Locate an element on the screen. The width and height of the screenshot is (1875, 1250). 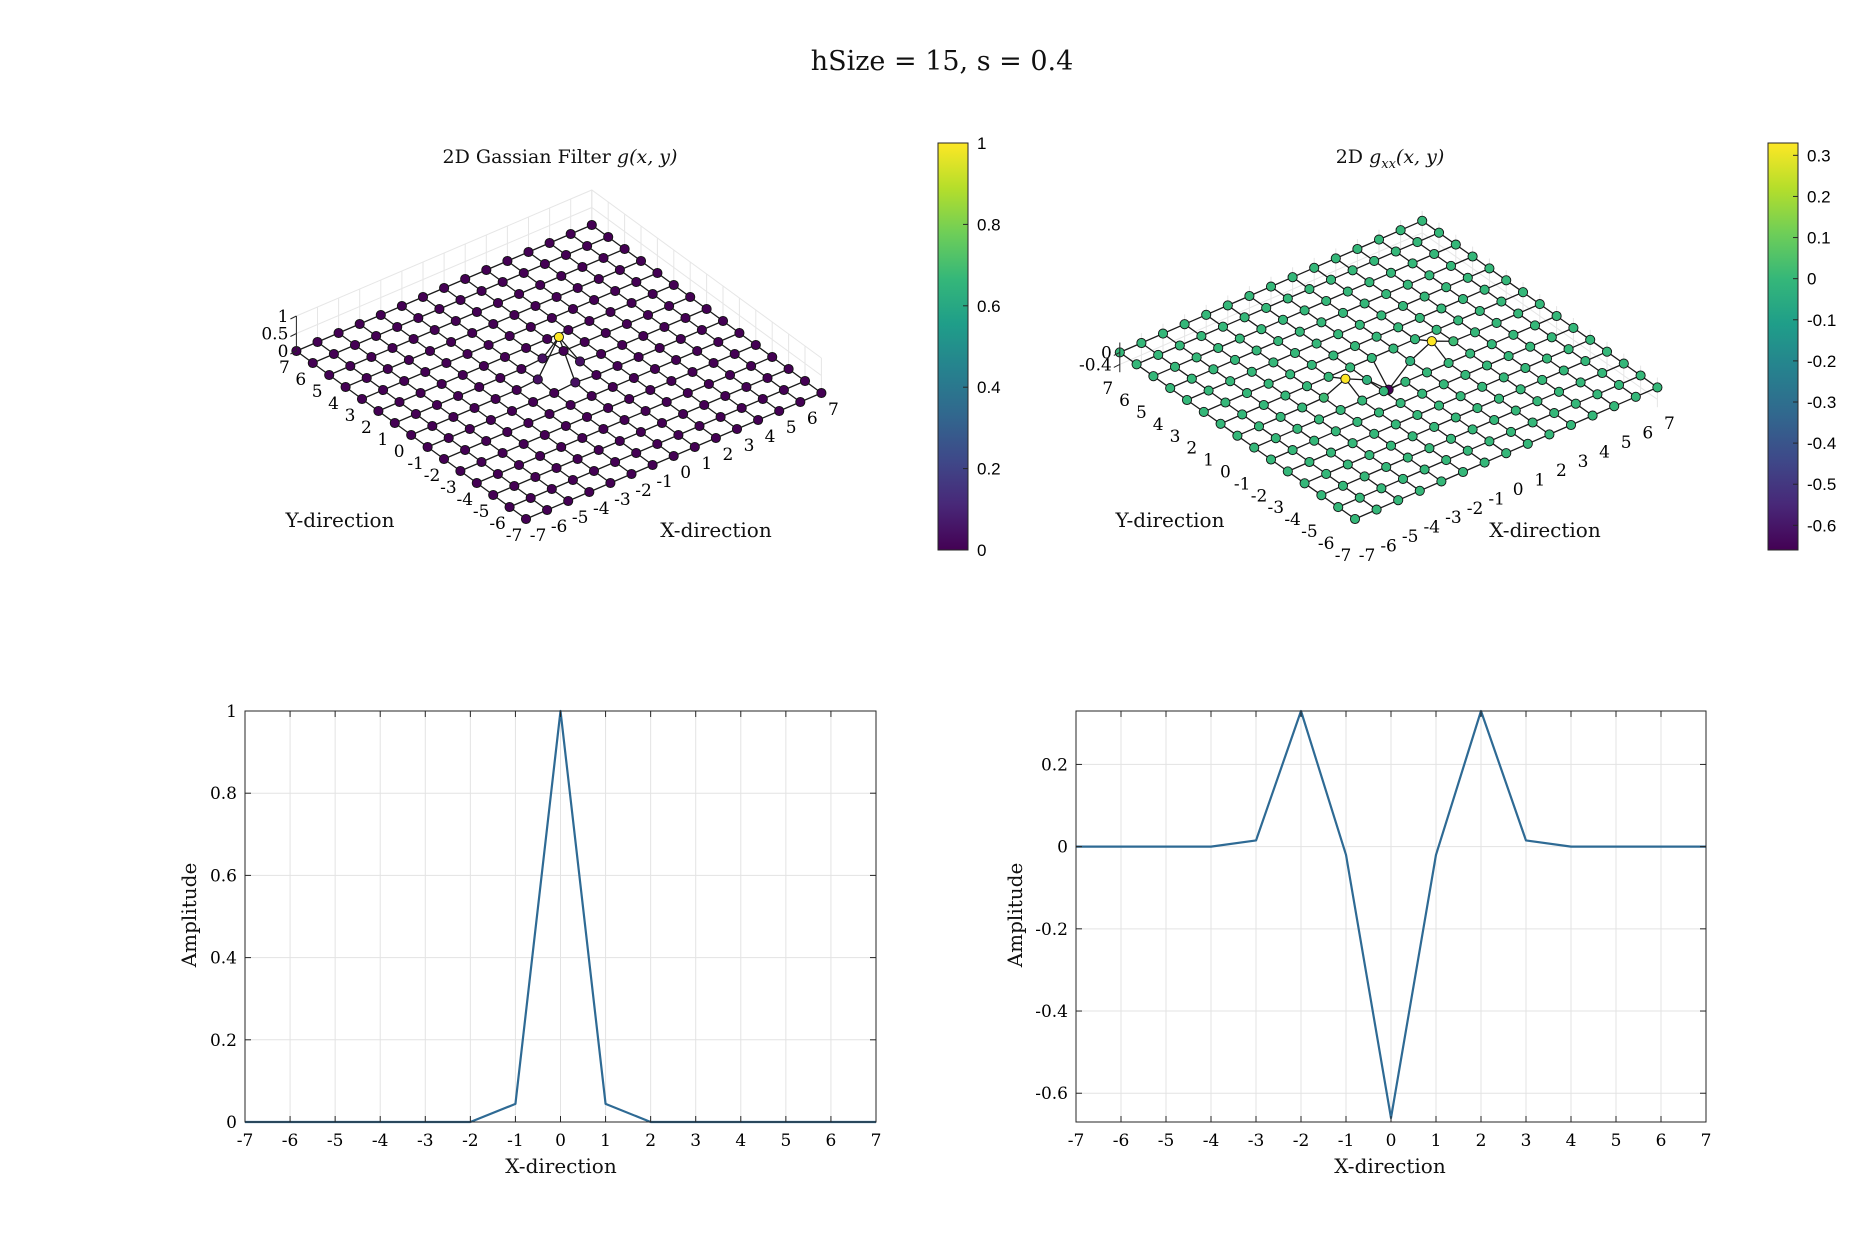
y-tick-label: 0.8 is located at coordinates (223, 794).